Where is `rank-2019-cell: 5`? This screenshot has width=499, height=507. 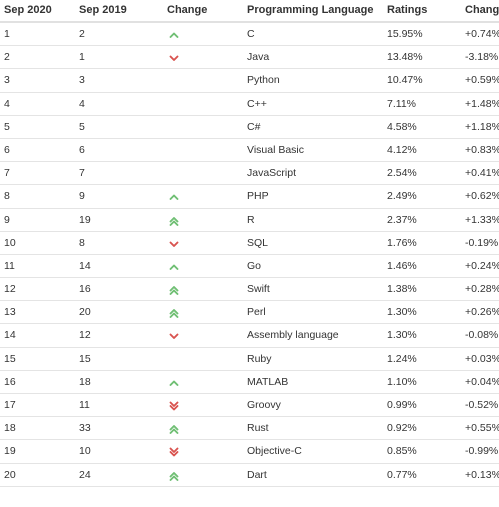
rank-2019-cell: 5 is located at coordinates (82, 126).